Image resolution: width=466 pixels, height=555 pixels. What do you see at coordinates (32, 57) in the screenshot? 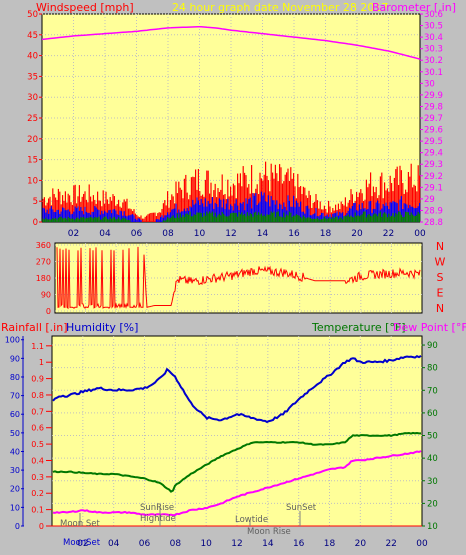
I see `wind-y-tick-label: 40` at bounding box center [32, 57].